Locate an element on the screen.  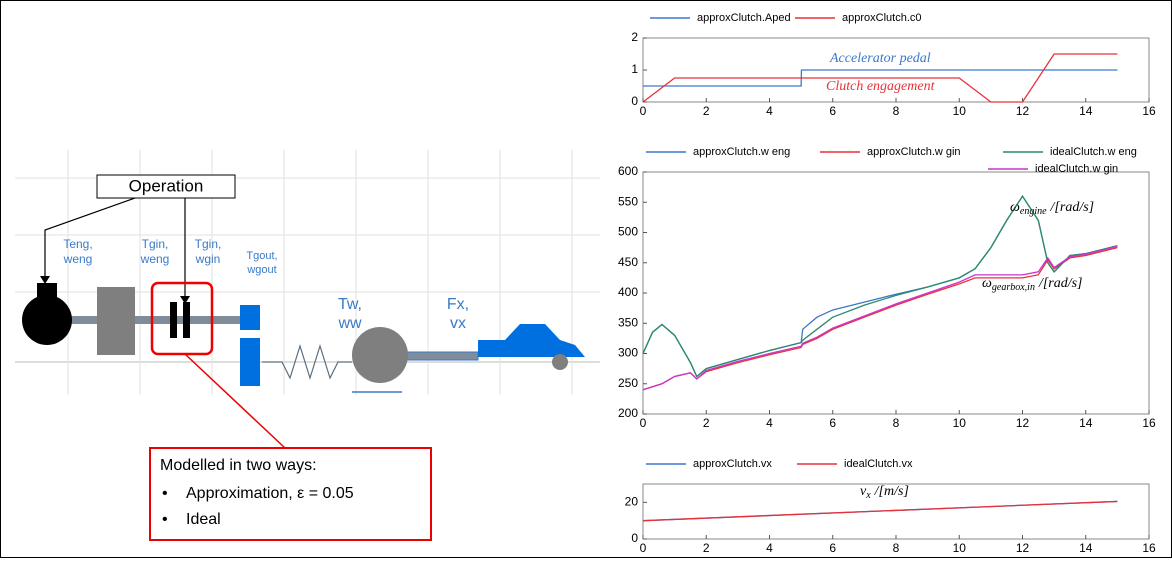
annotation-subscript: x is located at coordinates (868, 495).